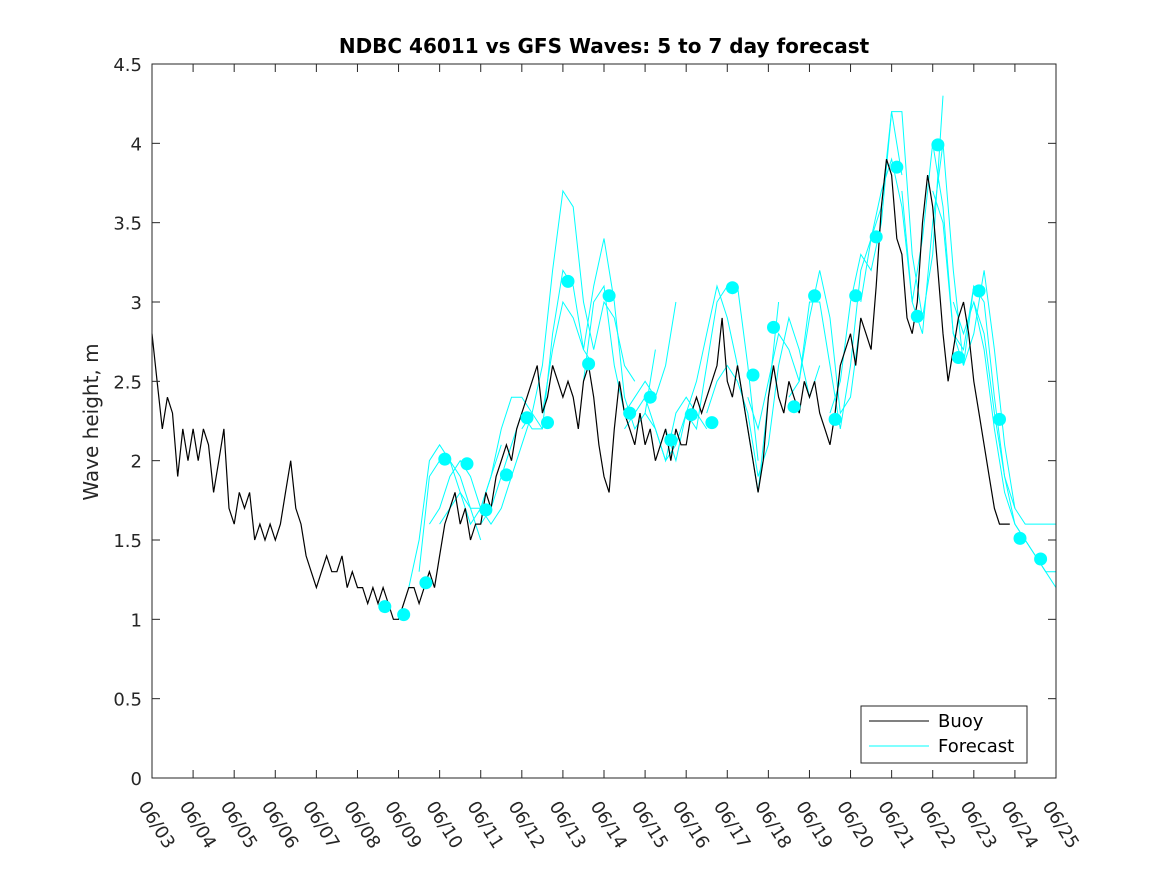 Image resolution: width=1167 pixels, height=879 pixels. Describe the element at coordinates (1019, 825) in the screenshot. I see `x-tick-label-21: 06/24` at that location.